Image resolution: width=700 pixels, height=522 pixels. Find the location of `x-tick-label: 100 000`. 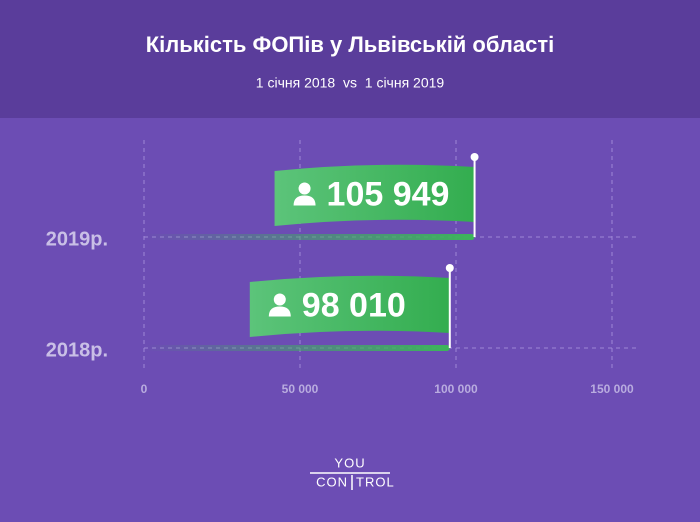

x-tick-label: 100 000 is located at coordinates (456, 389).